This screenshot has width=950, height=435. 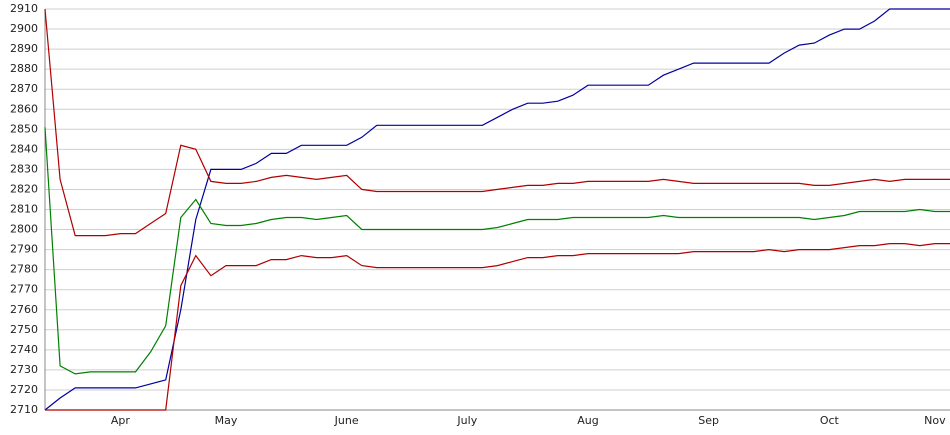 I want to click on x-tick-label: Oct, so click(x=830, y=420).